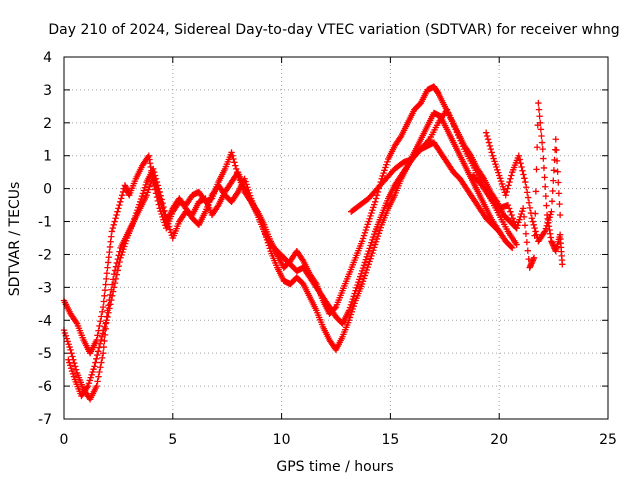 This screenshot has width=640, height=480. Describe the element at coordinates (47, 58) in the screenshot. I see `y-tick-label: 4` at that location.